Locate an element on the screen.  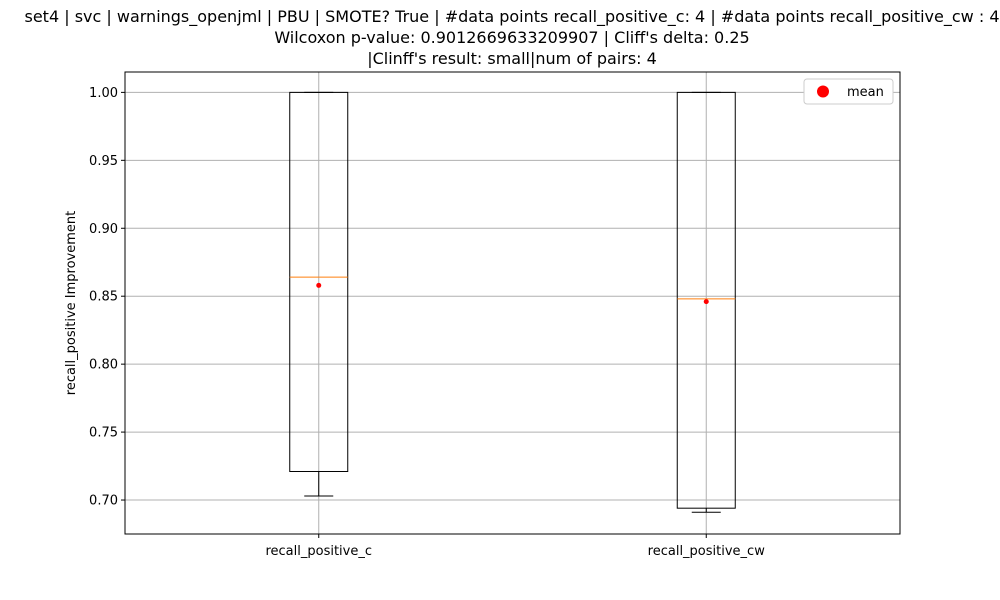
y-tick-label-5: 0.95 is located at coordinates (103, 161).